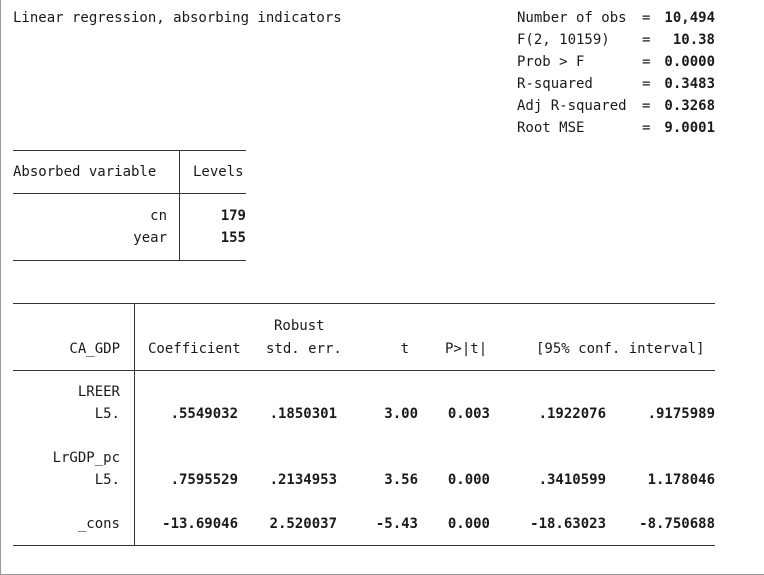  Describe the element at coordinates (150, 238) in the screenshot. I see `absorbed-row-name: year` at that location.